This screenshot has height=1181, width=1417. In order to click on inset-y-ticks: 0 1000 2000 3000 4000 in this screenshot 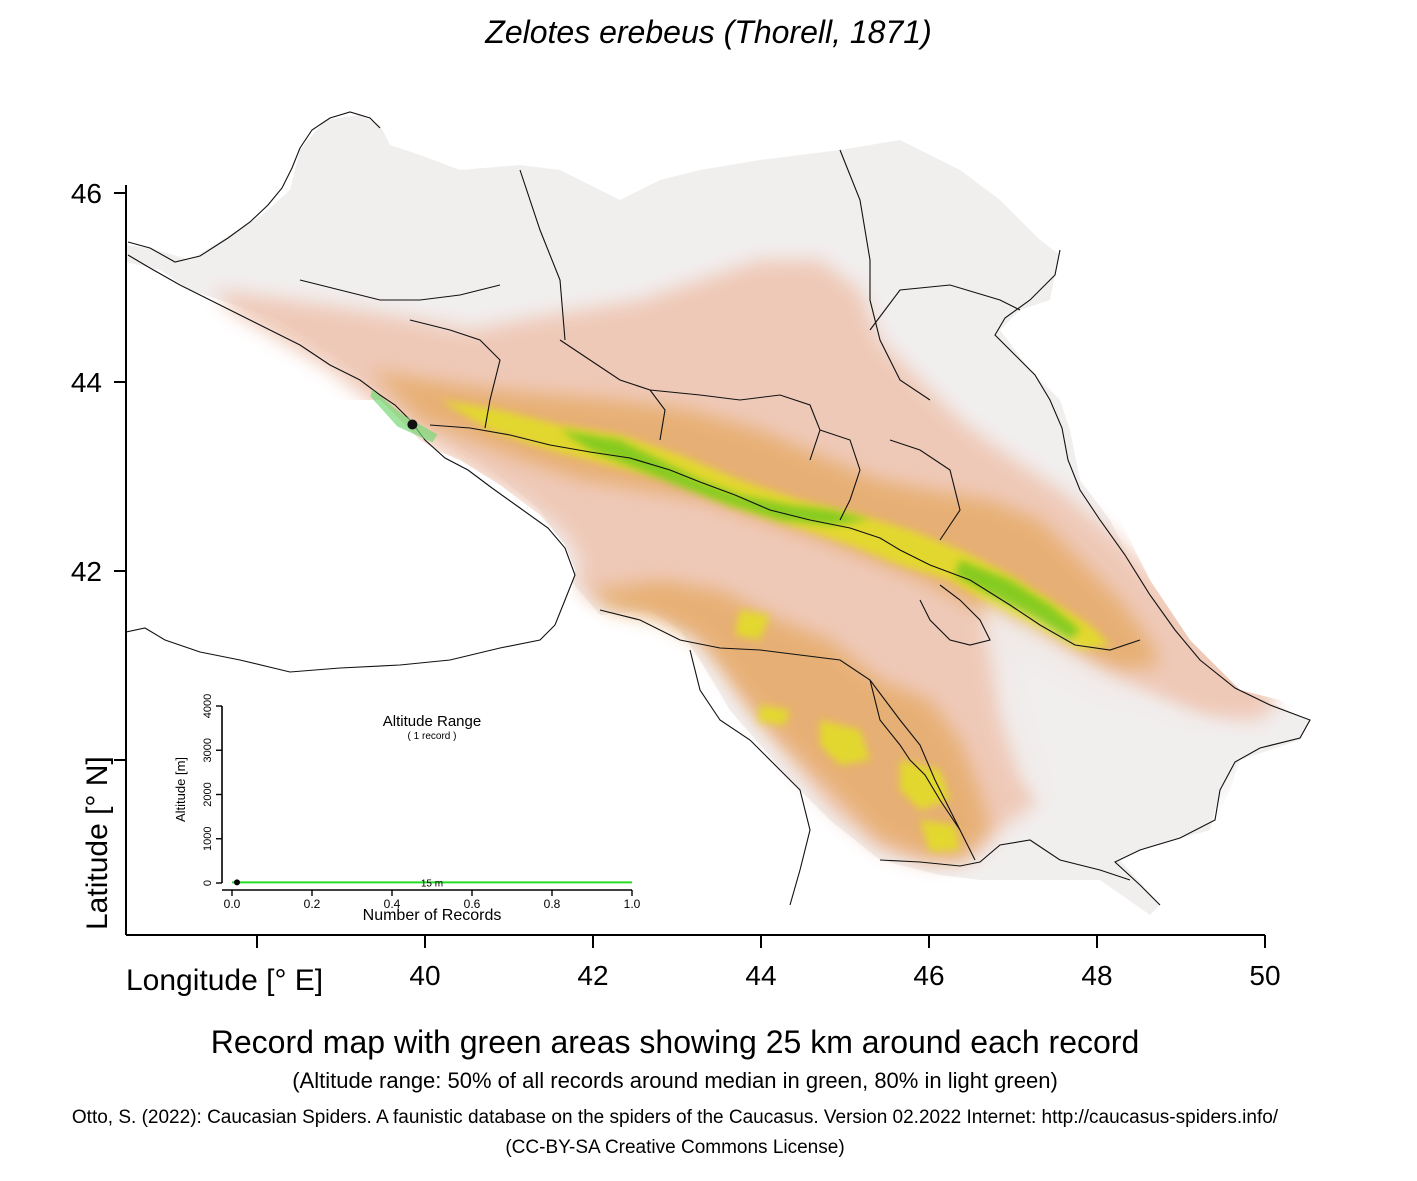, I will do `click(212, 790)`.